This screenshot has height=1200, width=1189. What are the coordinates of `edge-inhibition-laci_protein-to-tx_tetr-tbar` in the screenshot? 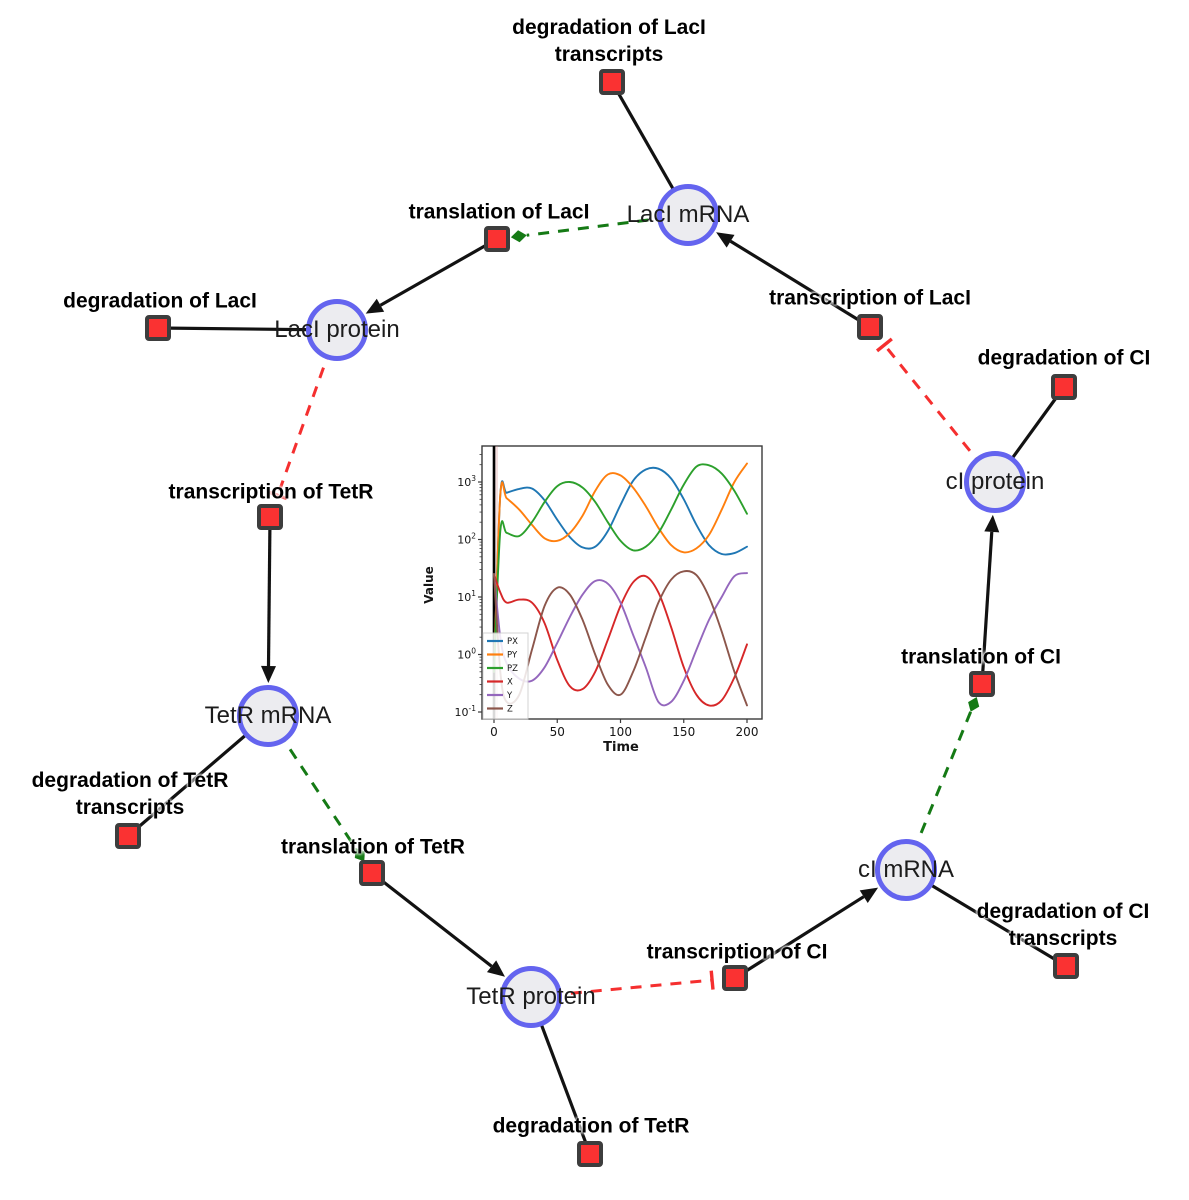 It's located at (278, 495).